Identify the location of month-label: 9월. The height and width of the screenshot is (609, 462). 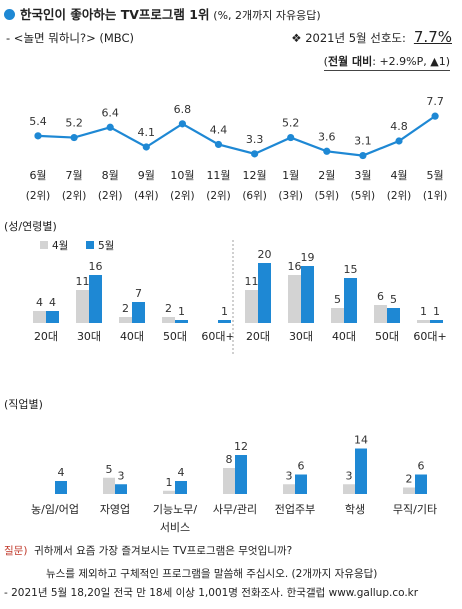
(146, 175).